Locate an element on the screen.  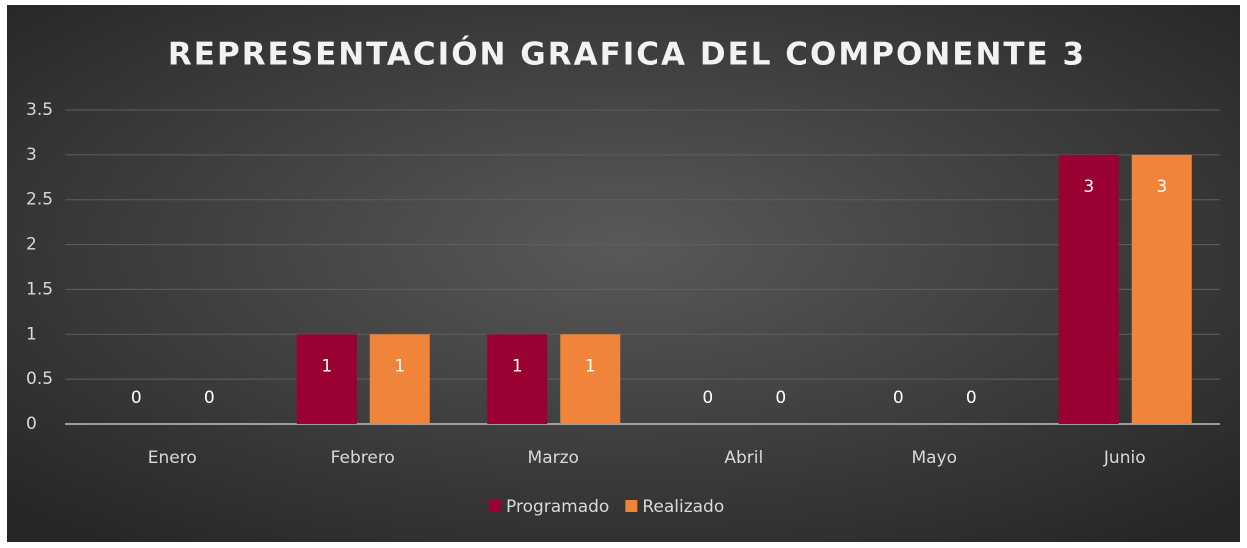
y-tick-label: 3.5 is located at coordinates (39, 110).